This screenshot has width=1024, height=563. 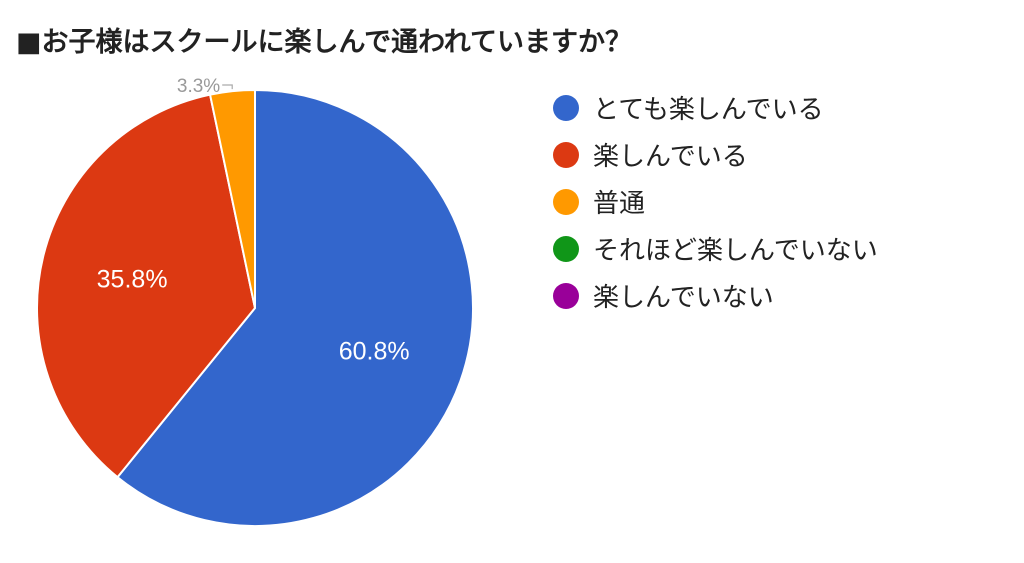 What do you see at coordinates (708, 110) in the screenshot?
I see `legend-label: とても楽しんでいる` at bounding box center [708, 110].